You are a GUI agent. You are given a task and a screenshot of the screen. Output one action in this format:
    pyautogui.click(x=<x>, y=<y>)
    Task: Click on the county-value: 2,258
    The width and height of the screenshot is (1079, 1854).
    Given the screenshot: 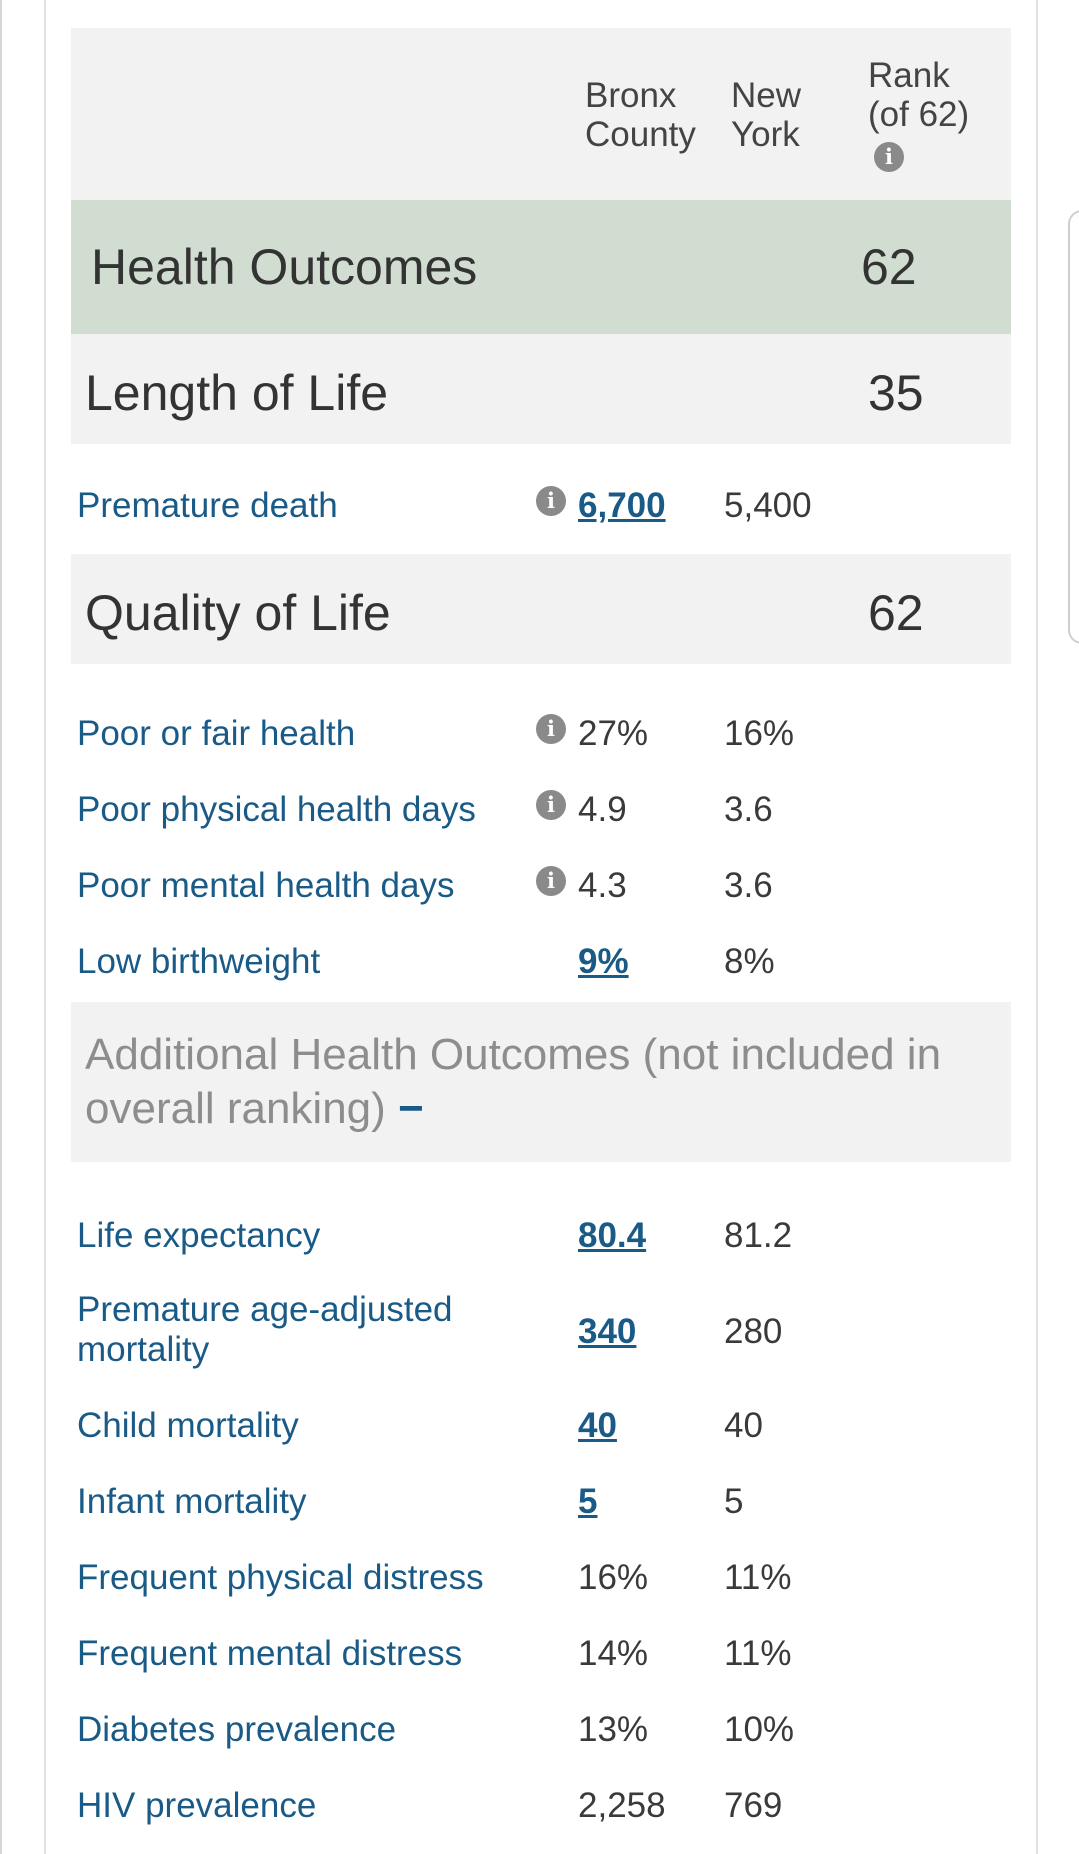 What is the action you would take?
    pyautogui.click(x=622, y=1805)
    